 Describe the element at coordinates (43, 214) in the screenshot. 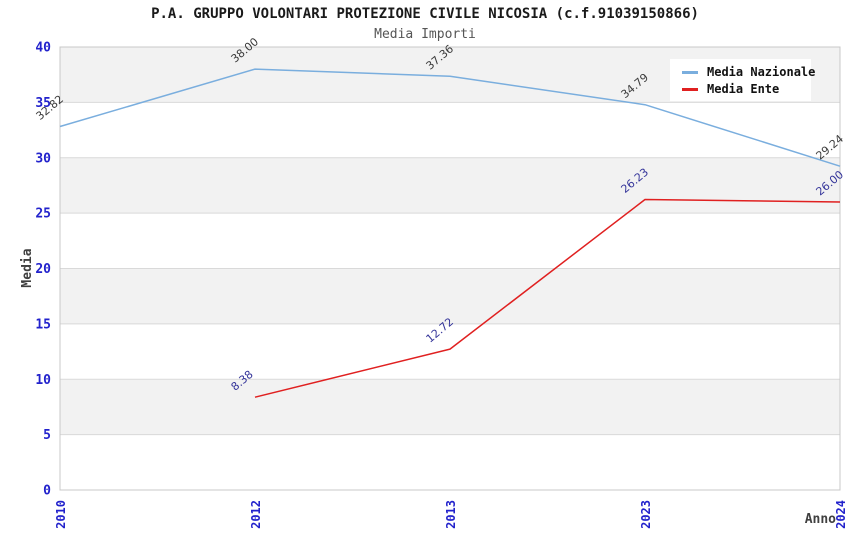

I see `y-tick-label: 25` at that location.